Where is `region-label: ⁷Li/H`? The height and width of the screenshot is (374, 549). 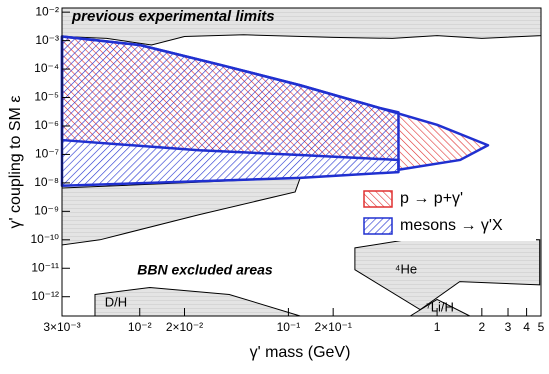
region-label: ⁷Li/H is located at coordinates (440, 306).